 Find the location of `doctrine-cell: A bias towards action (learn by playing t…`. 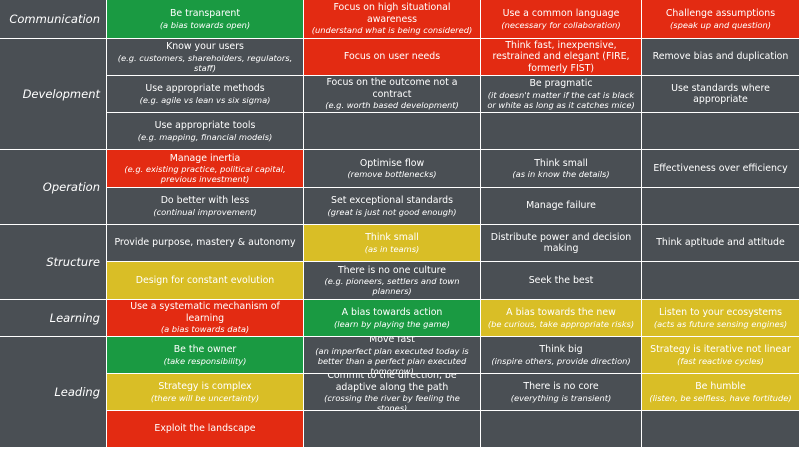

doctrine-cell: A bias towards action (learn by playing t… is located at coordinates (392, 318).